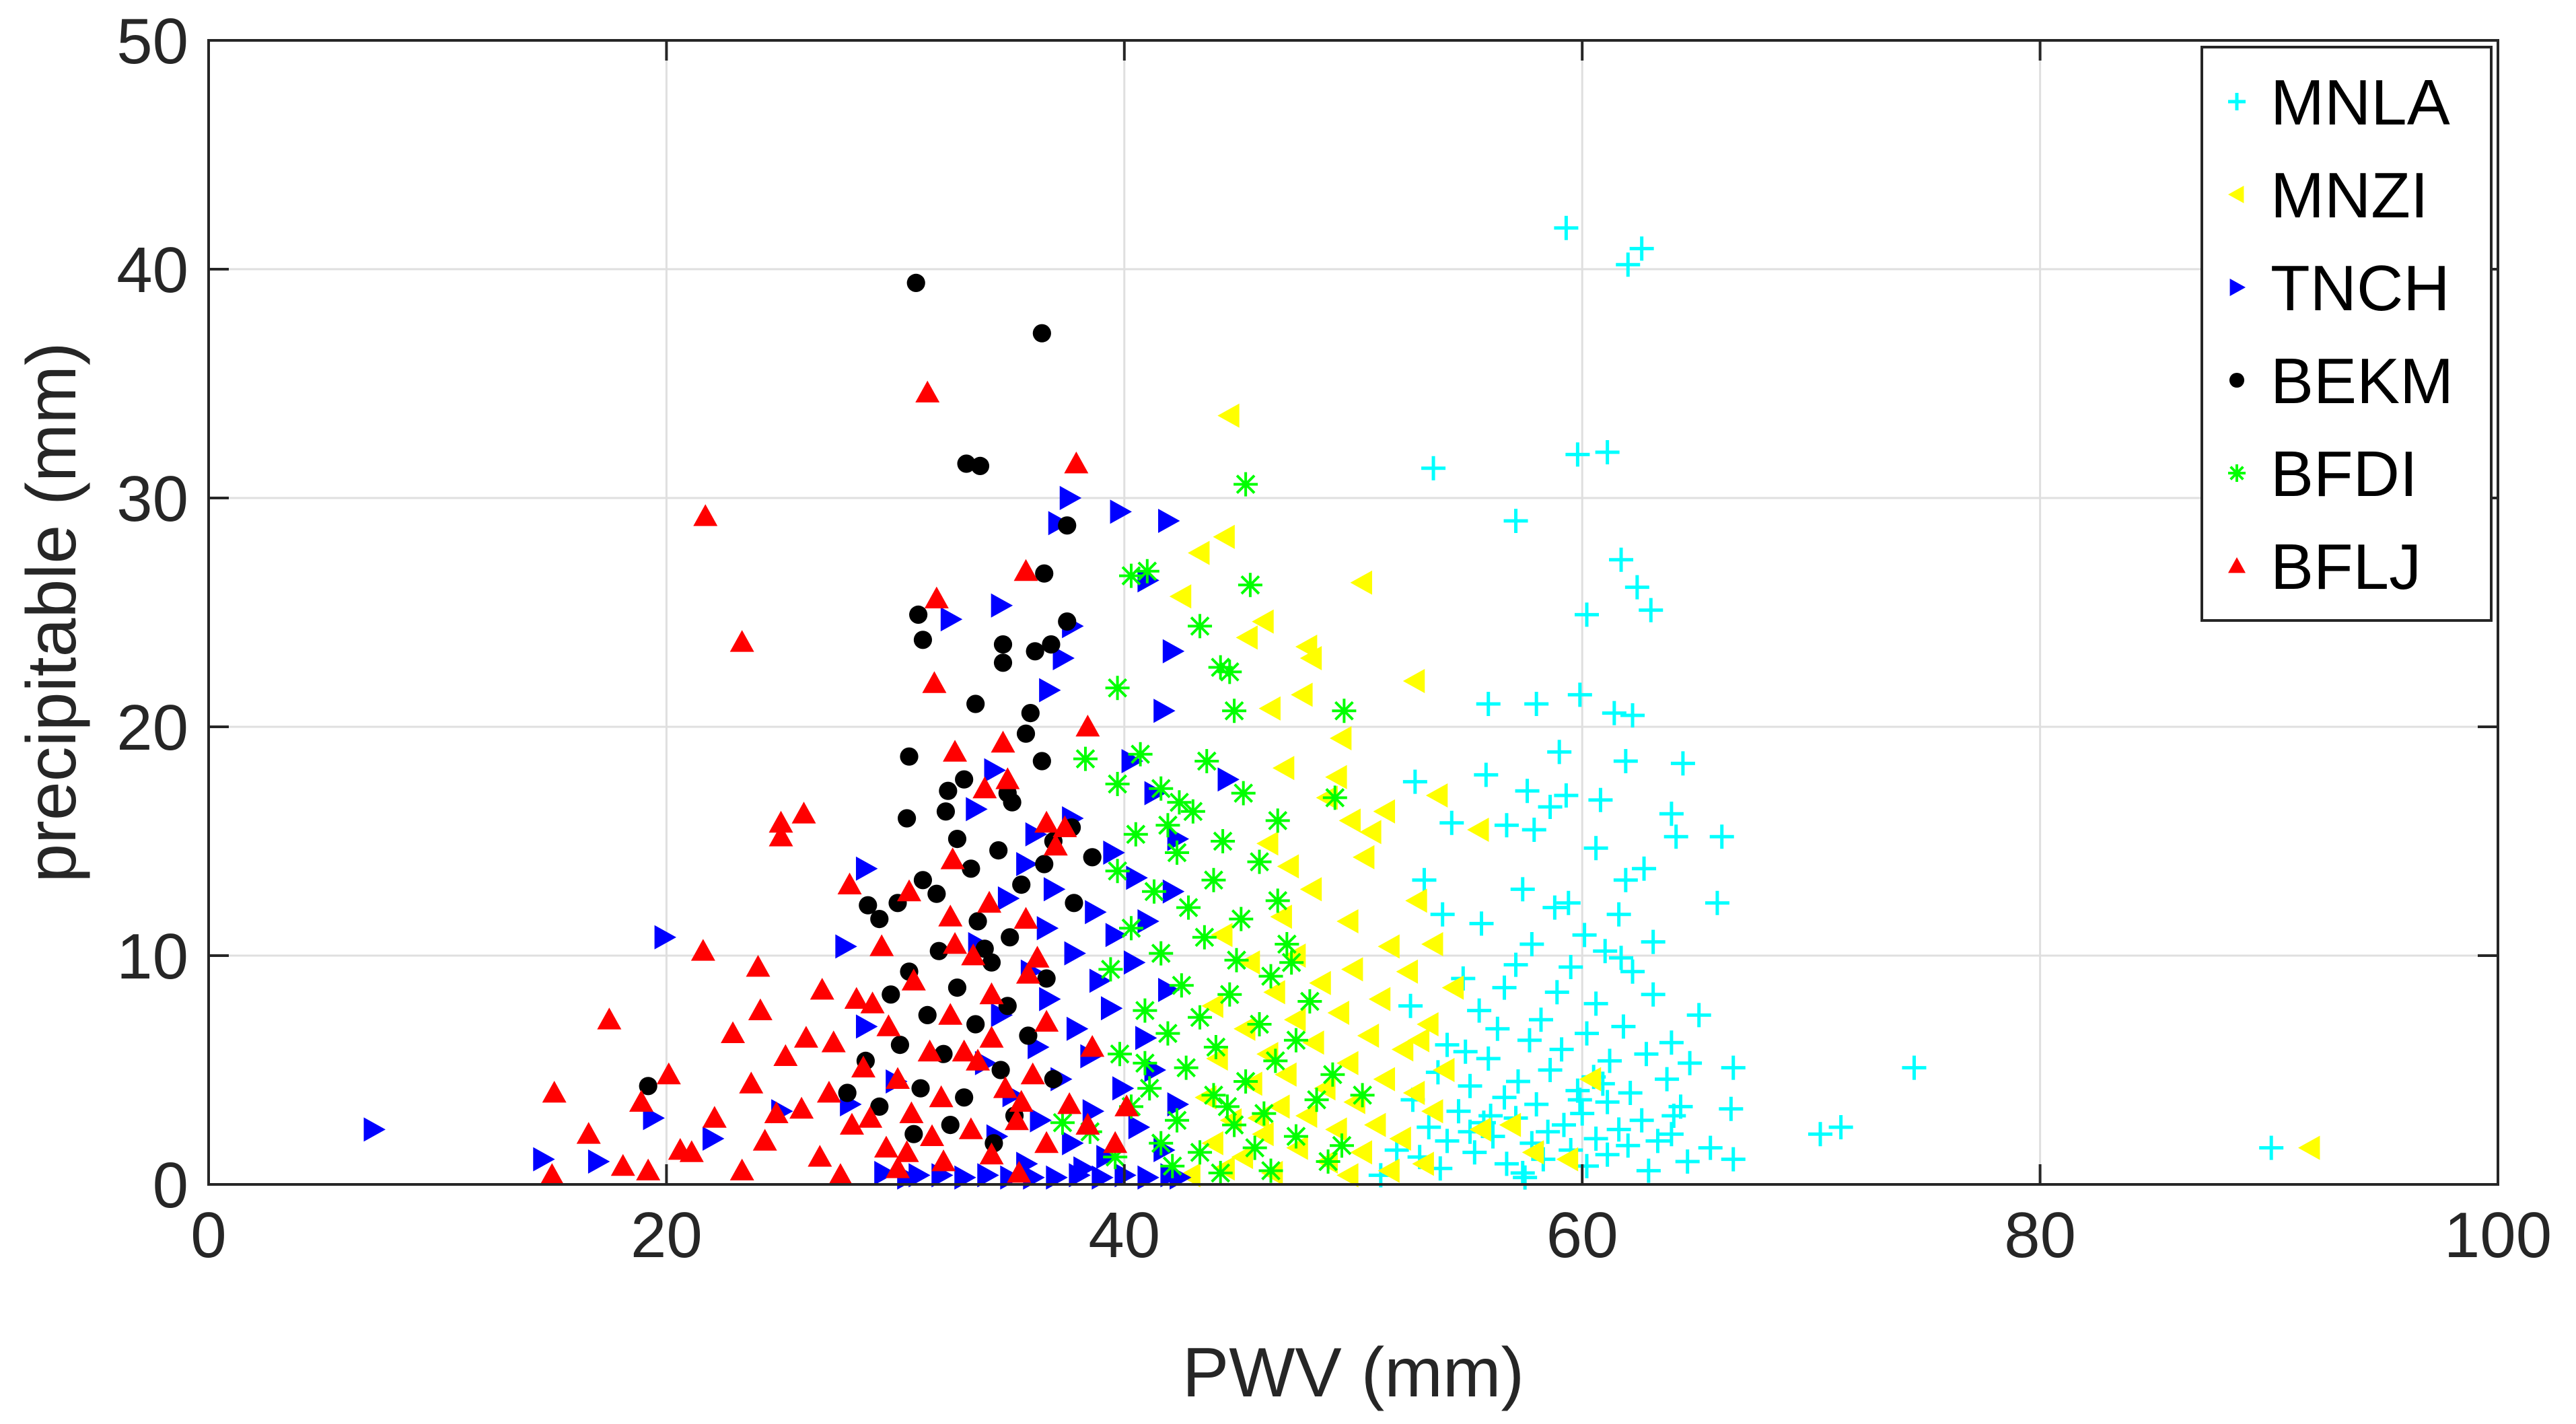 The width and height of the screenshot is (2576, 1424). I want to click on y-tick-label: 30, so click(152, 499).